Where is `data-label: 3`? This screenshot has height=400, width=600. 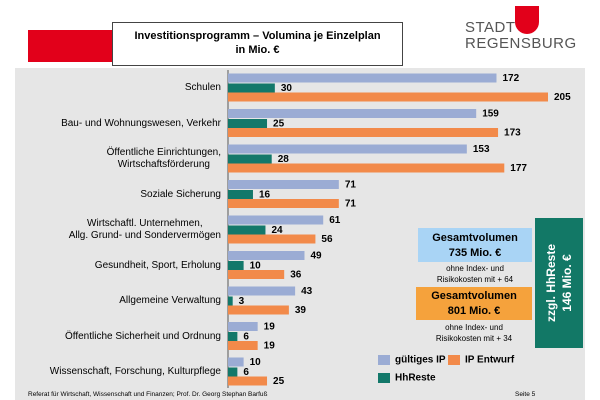 data-label: 3 is located at coordinates (242, 301).